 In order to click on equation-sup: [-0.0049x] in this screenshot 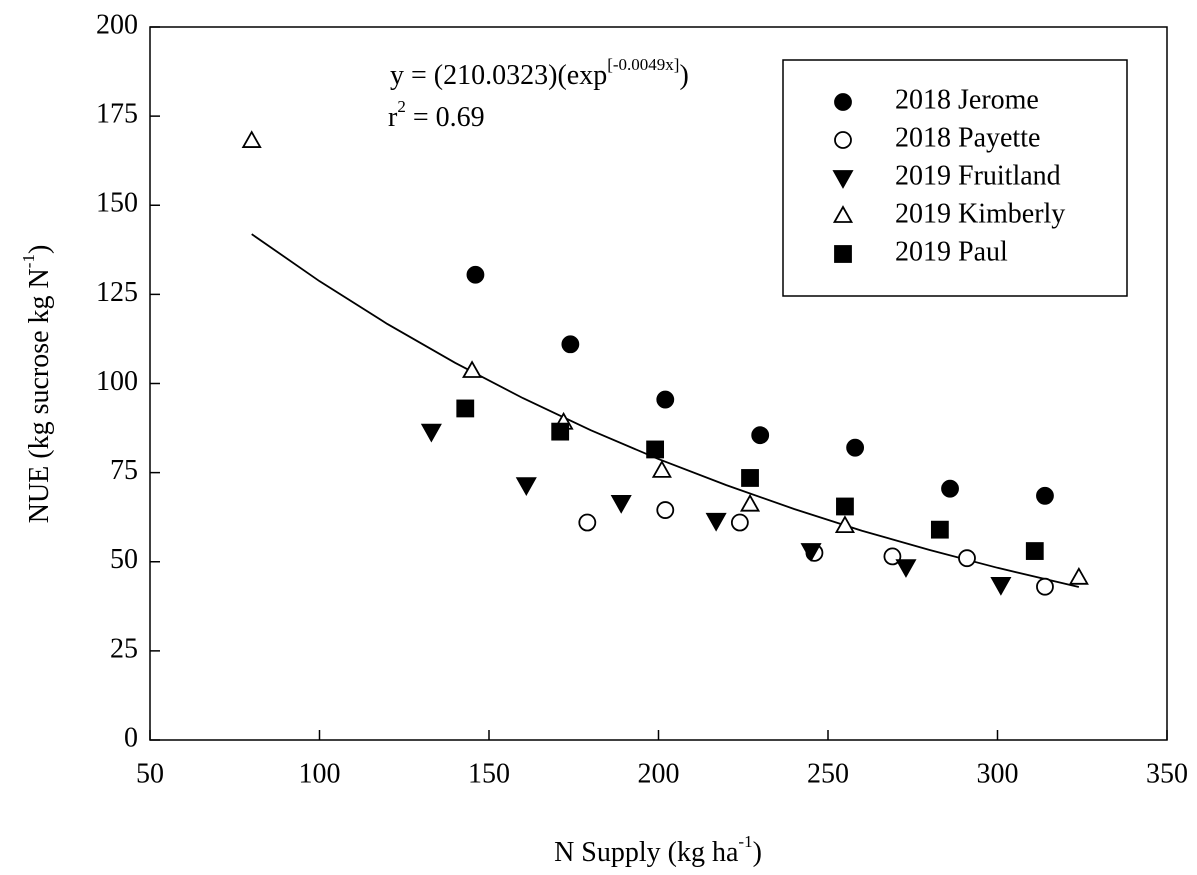, I will do `click(643, 64)`.